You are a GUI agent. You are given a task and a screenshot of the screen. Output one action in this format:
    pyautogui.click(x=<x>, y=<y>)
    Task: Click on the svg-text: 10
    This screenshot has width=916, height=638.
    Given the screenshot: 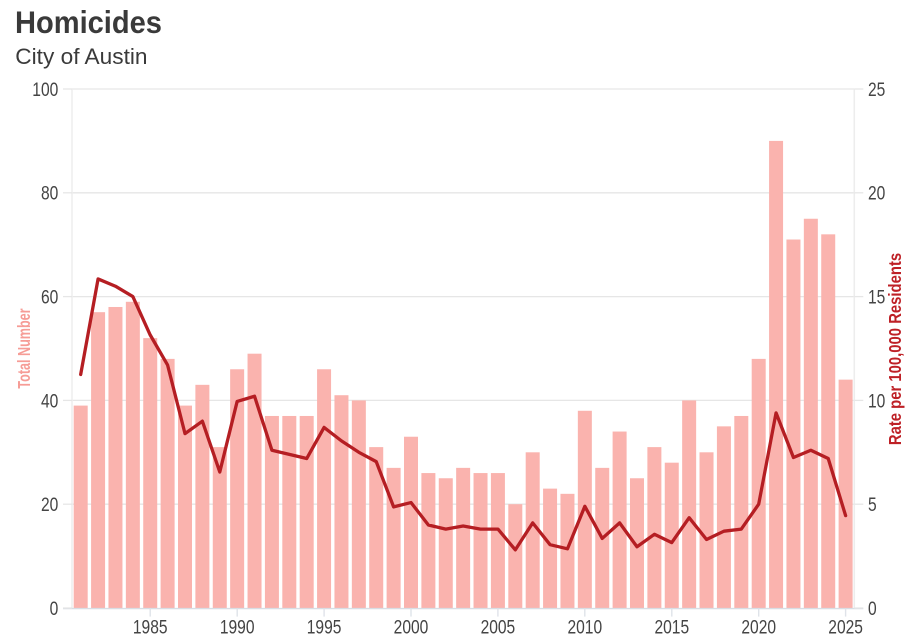 What is the action you would take?
    pyautogui.click(x=876, y=401)
    